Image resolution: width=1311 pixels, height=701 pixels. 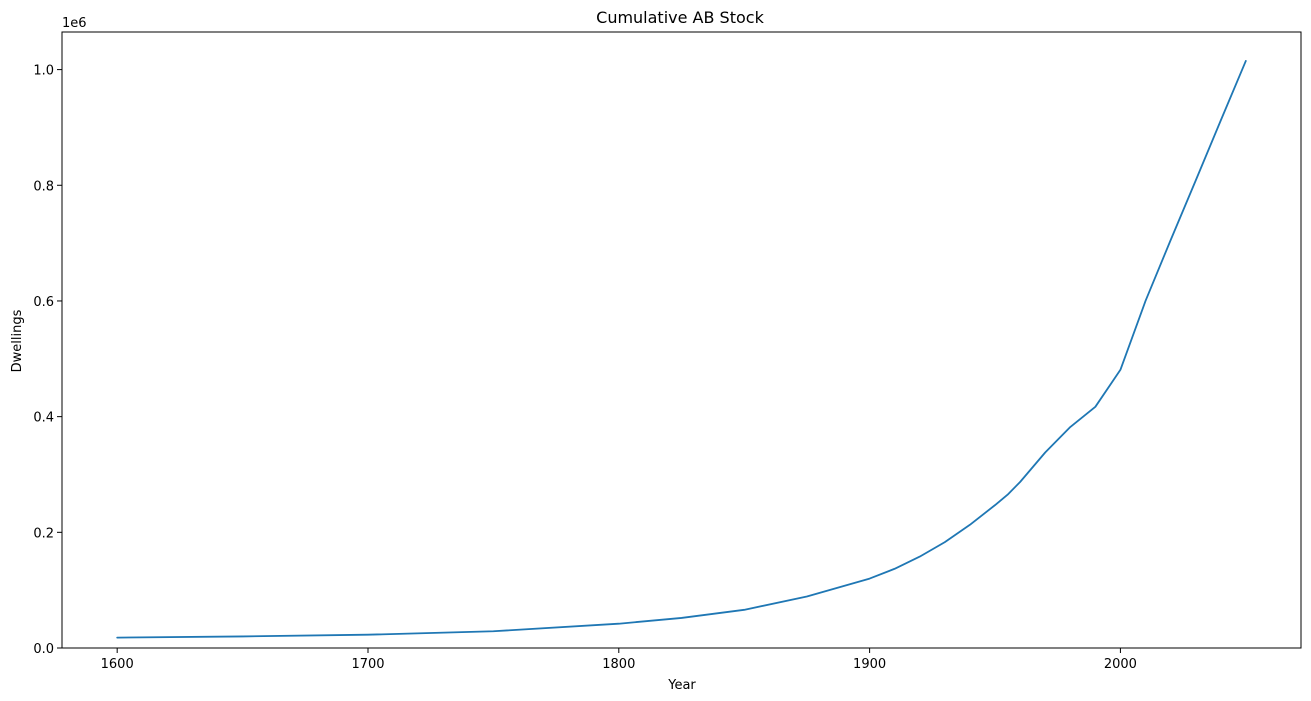 I want to click on y-tick-label-5: 1.0, so click(x=43, y=71).